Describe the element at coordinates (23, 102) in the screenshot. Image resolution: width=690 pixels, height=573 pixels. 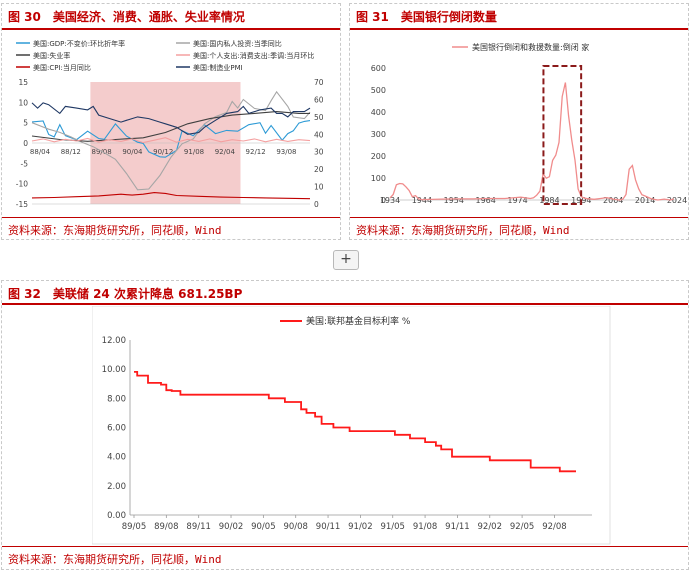
I see `y-tick-left: 10` at that location.